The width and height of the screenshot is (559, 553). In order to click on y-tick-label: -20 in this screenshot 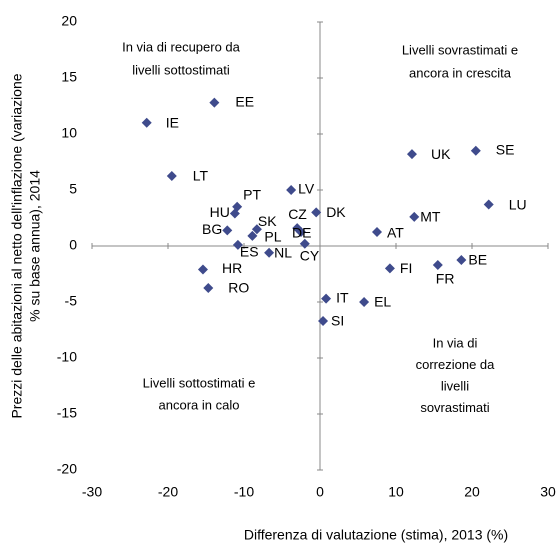, I will do `click(67, 469)`.